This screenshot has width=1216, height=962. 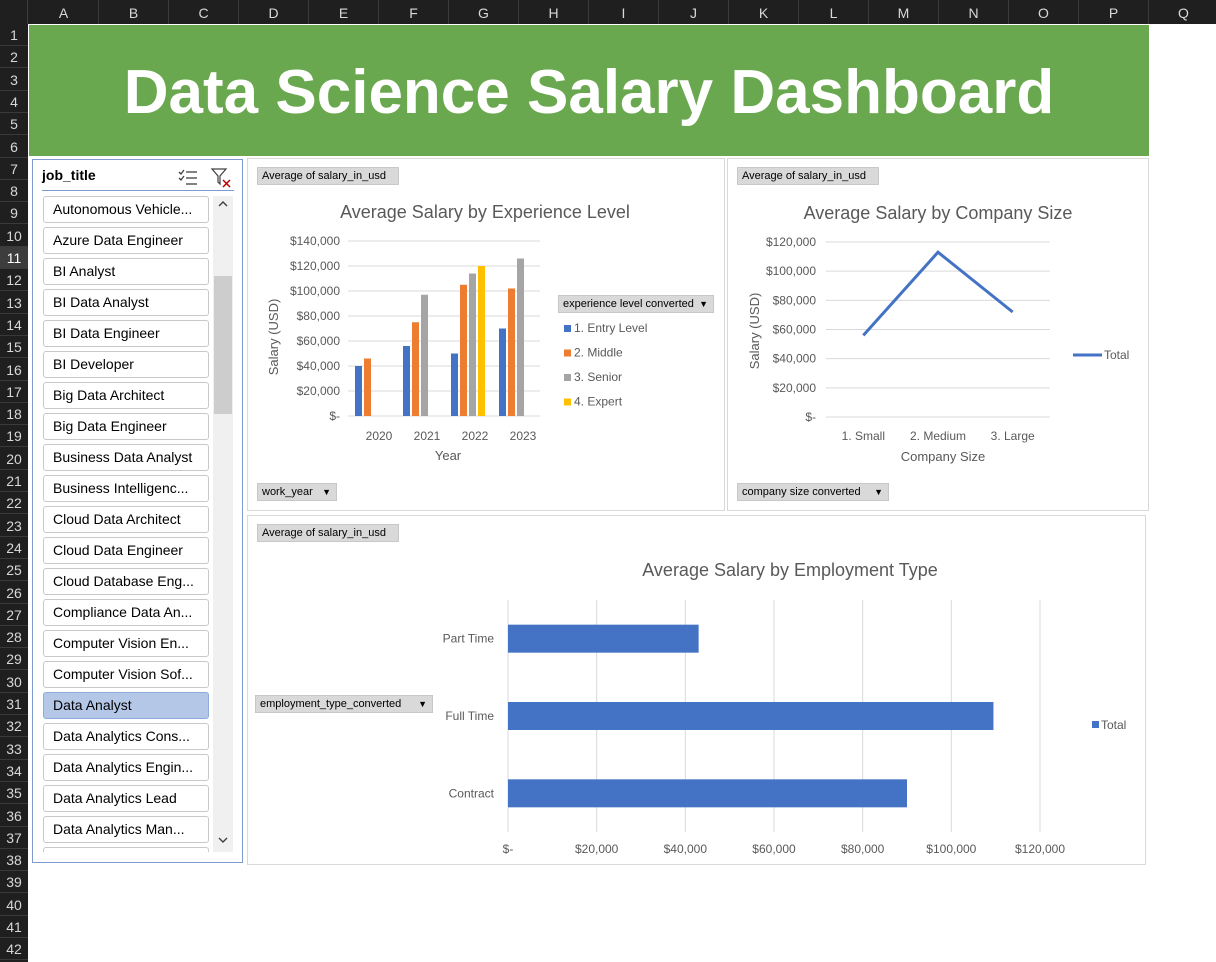 I want to click on slicer-item-partial, so click(x=126, y=849).